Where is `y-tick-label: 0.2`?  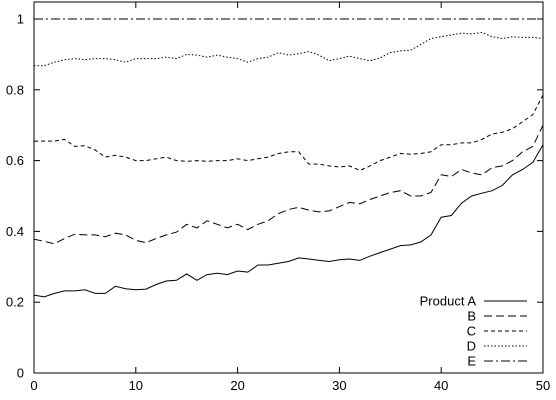 y-tick-label: 0.2 is located at coordinates (15, 302).